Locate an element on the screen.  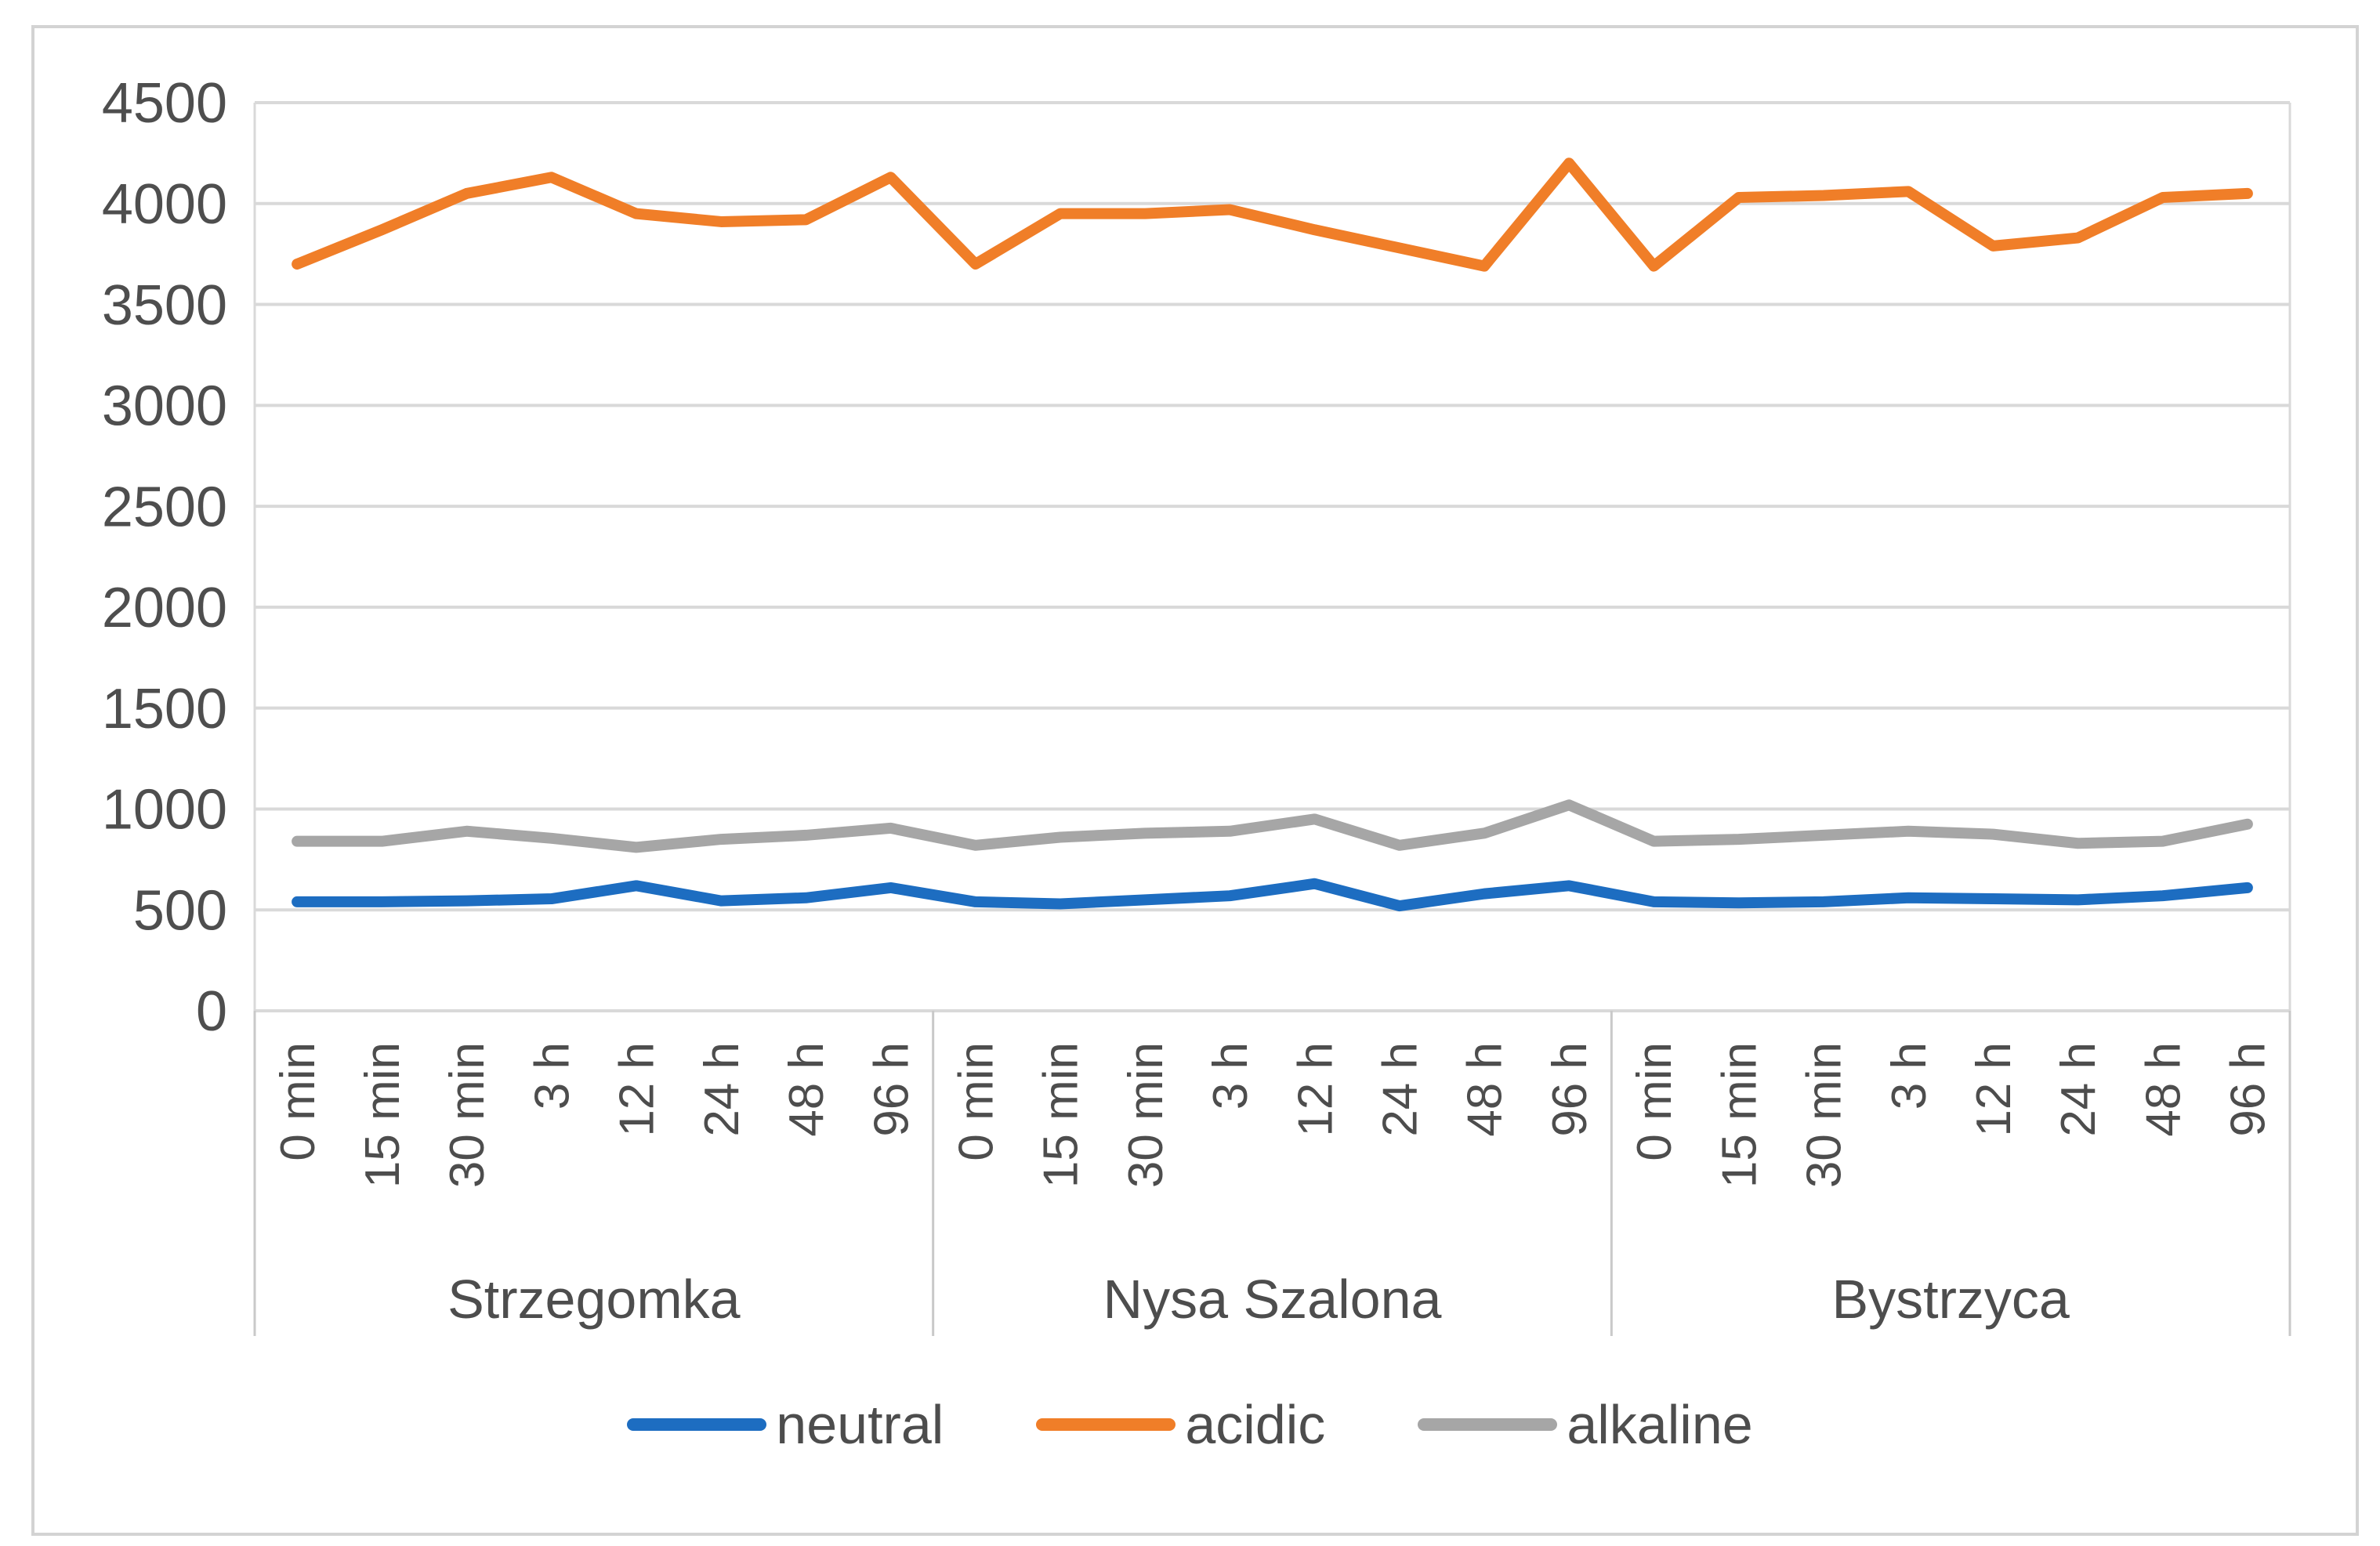
x-category-label-5-24h: 24 h is located at coordinates (722, 1089).